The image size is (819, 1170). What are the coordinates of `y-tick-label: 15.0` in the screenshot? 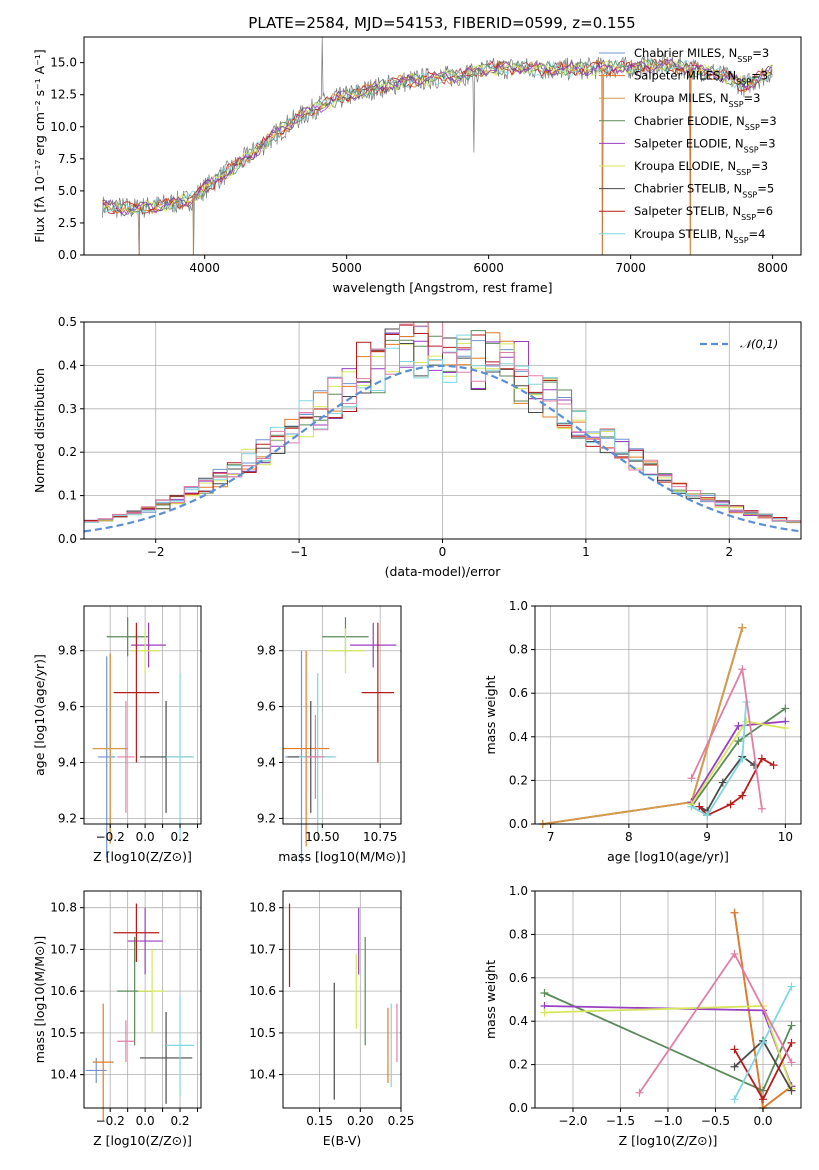 It's located at (63, 63).